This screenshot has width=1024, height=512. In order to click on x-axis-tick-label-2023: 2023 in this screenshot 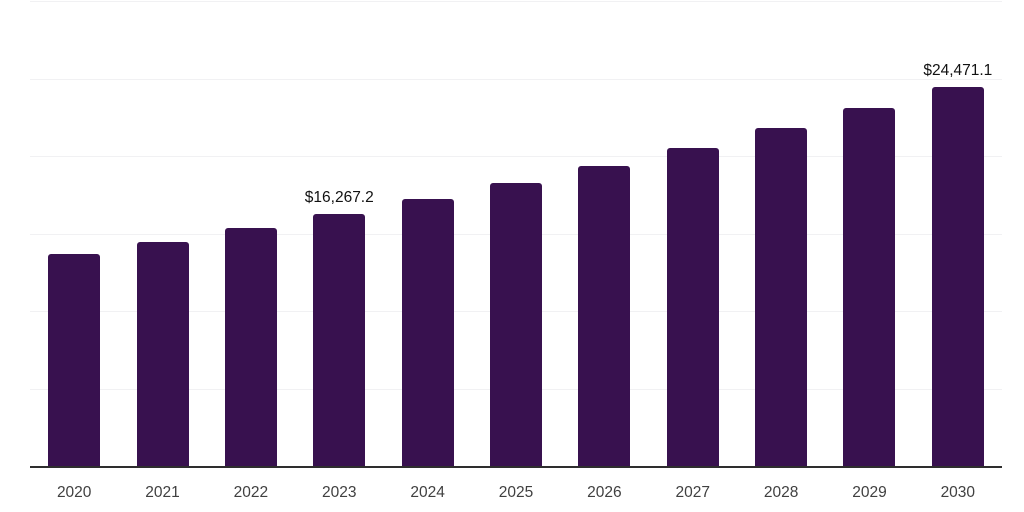, I will do `click(339, 492)`.